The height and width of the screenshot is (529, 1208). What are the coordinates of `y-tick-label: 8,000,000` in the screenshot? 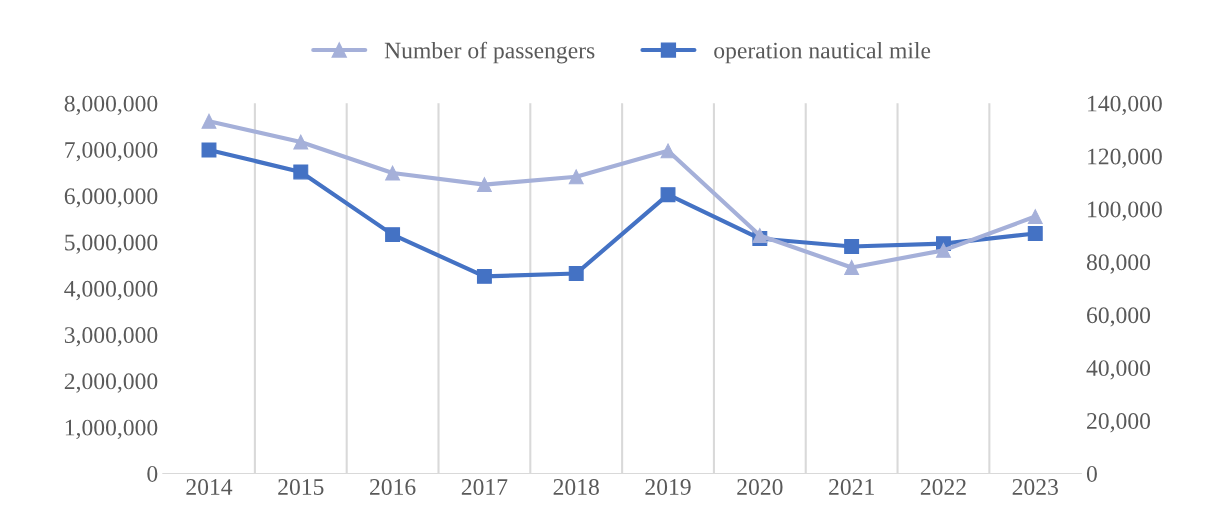 It's located at (111, 105).